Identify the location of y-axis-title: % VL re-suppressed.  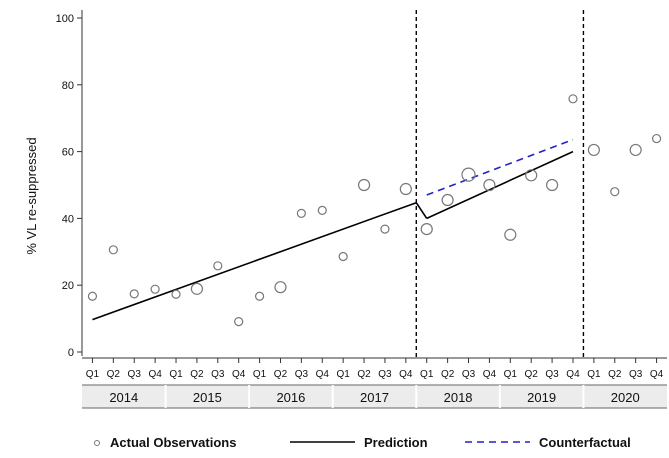
(31, 195).